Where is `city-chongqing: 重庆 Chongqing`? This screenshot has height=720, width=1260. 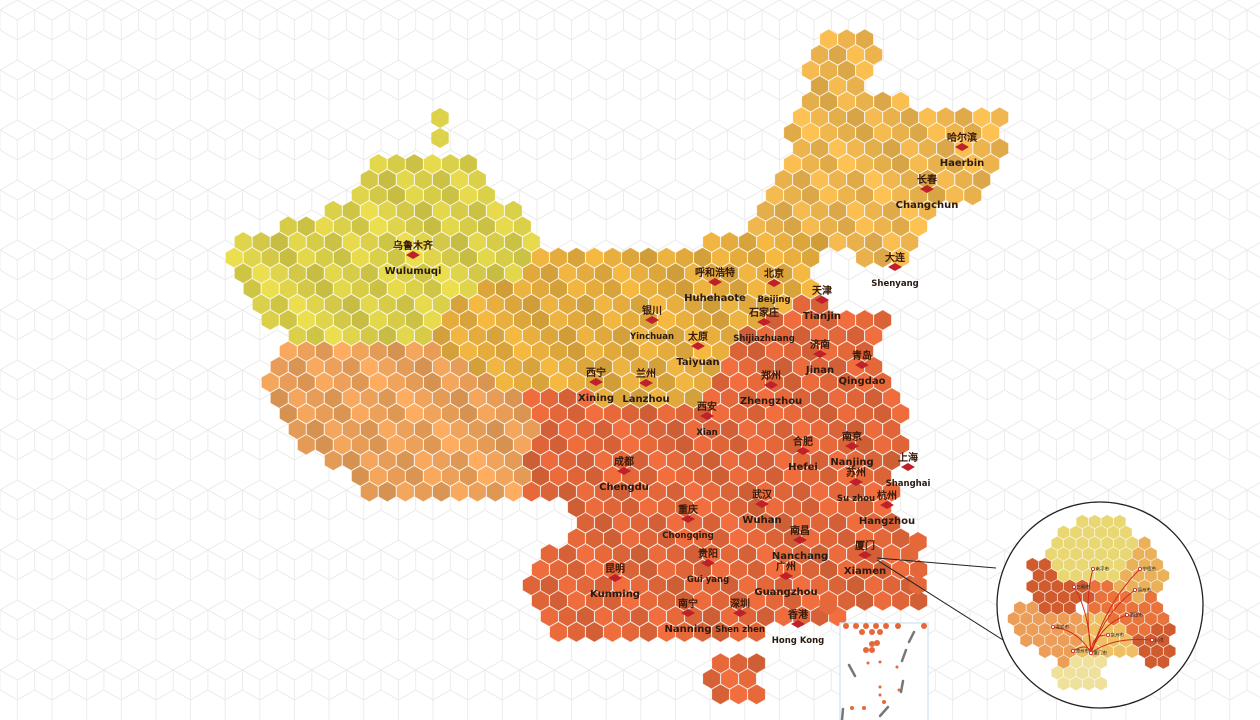
city-chongqing: 重庆 Chongqing is located at coordinates (687, 520).